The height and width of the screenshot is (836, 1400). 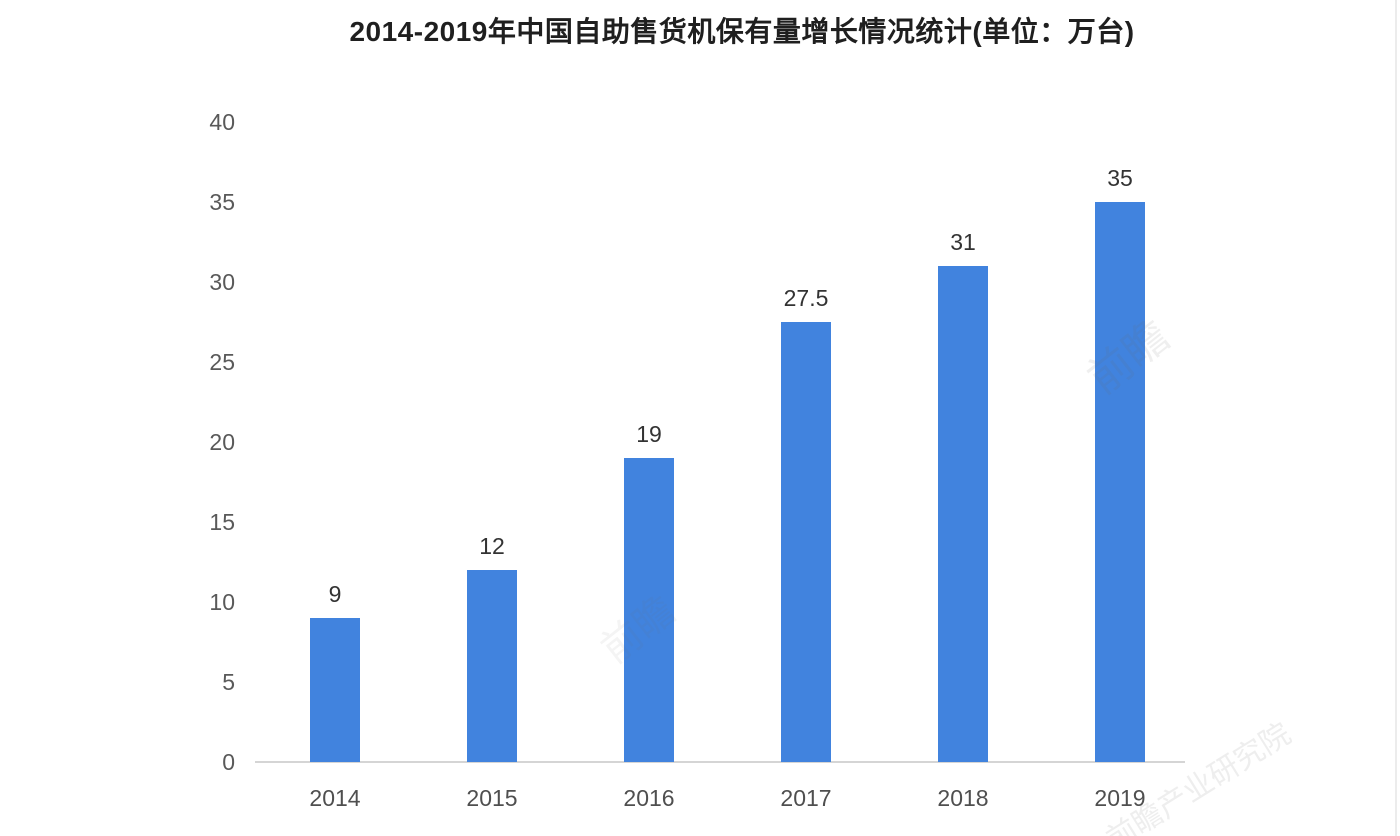 I want to click on y-axis-tick-label: 20, so click(x=222, y=442).